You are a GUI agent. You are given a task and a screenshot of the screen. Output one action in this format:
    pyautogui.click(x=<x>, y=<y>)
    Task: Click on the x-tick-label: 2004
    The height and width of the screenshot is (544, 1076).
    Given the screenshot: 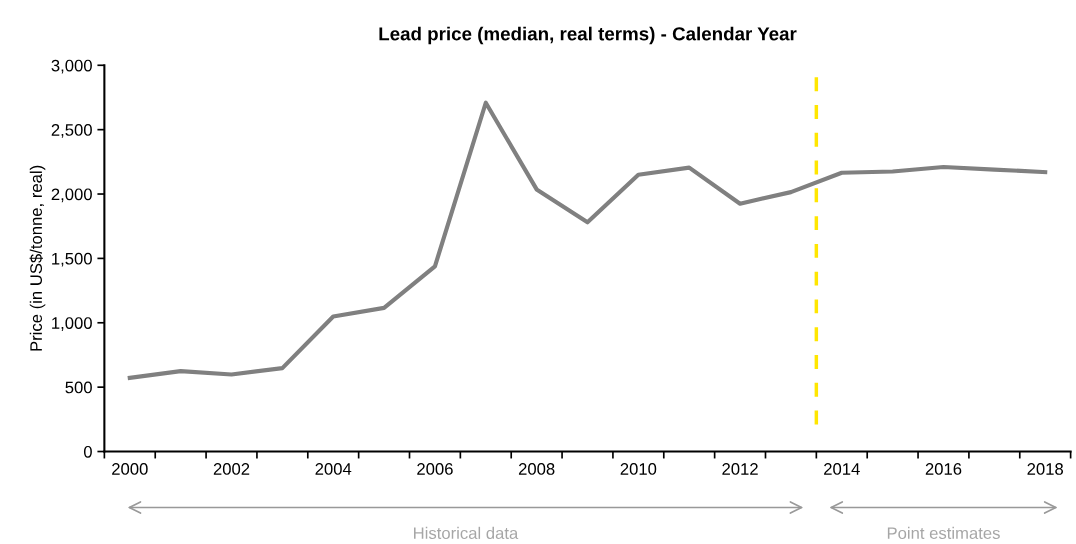 What is the action you would take?
    pyautogui.click(x=333, y=469)
    